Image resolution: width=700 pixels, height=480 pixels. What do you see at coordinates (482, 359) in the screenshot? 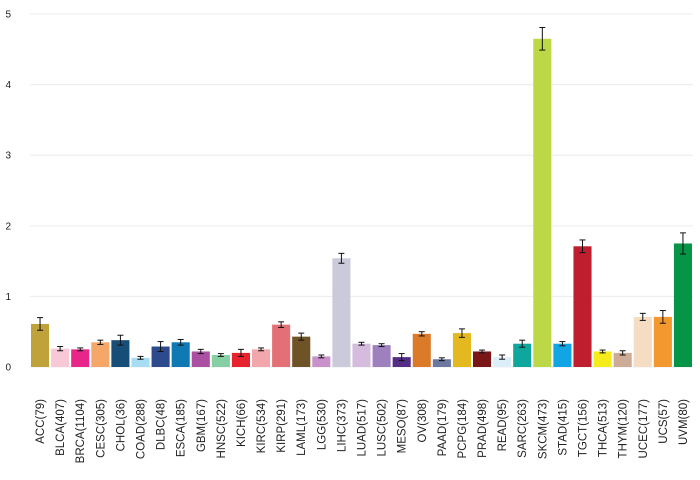
I see `bar-prad` at bounding box center [482, 359].